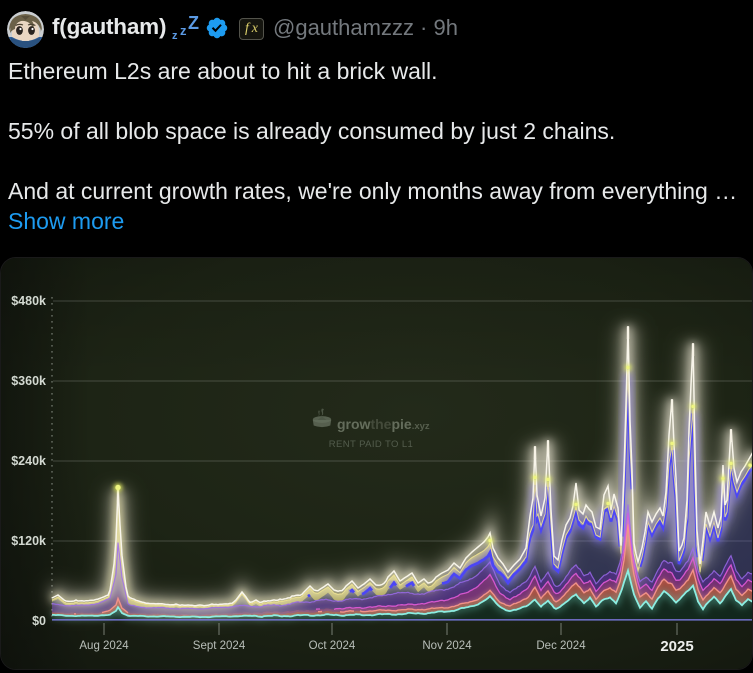 This screenshot has height=673, width=753. What do you see at coordinates (676, 646) in the screenshot?
I see `svg-text: 2025` at bounding box center [676, 646].